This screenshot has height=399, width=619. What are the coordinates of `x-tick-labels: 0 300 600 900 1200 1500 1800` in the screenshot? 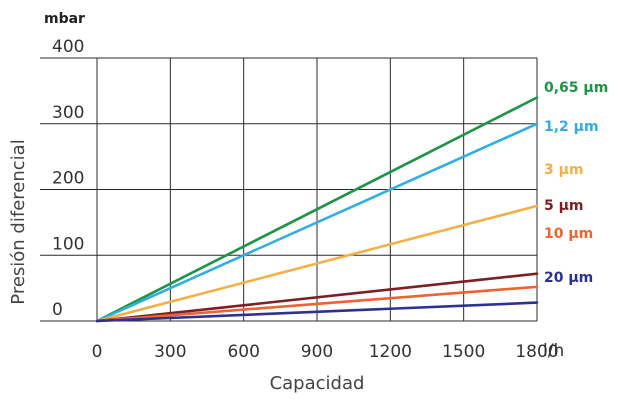 It's located at (325, 352).